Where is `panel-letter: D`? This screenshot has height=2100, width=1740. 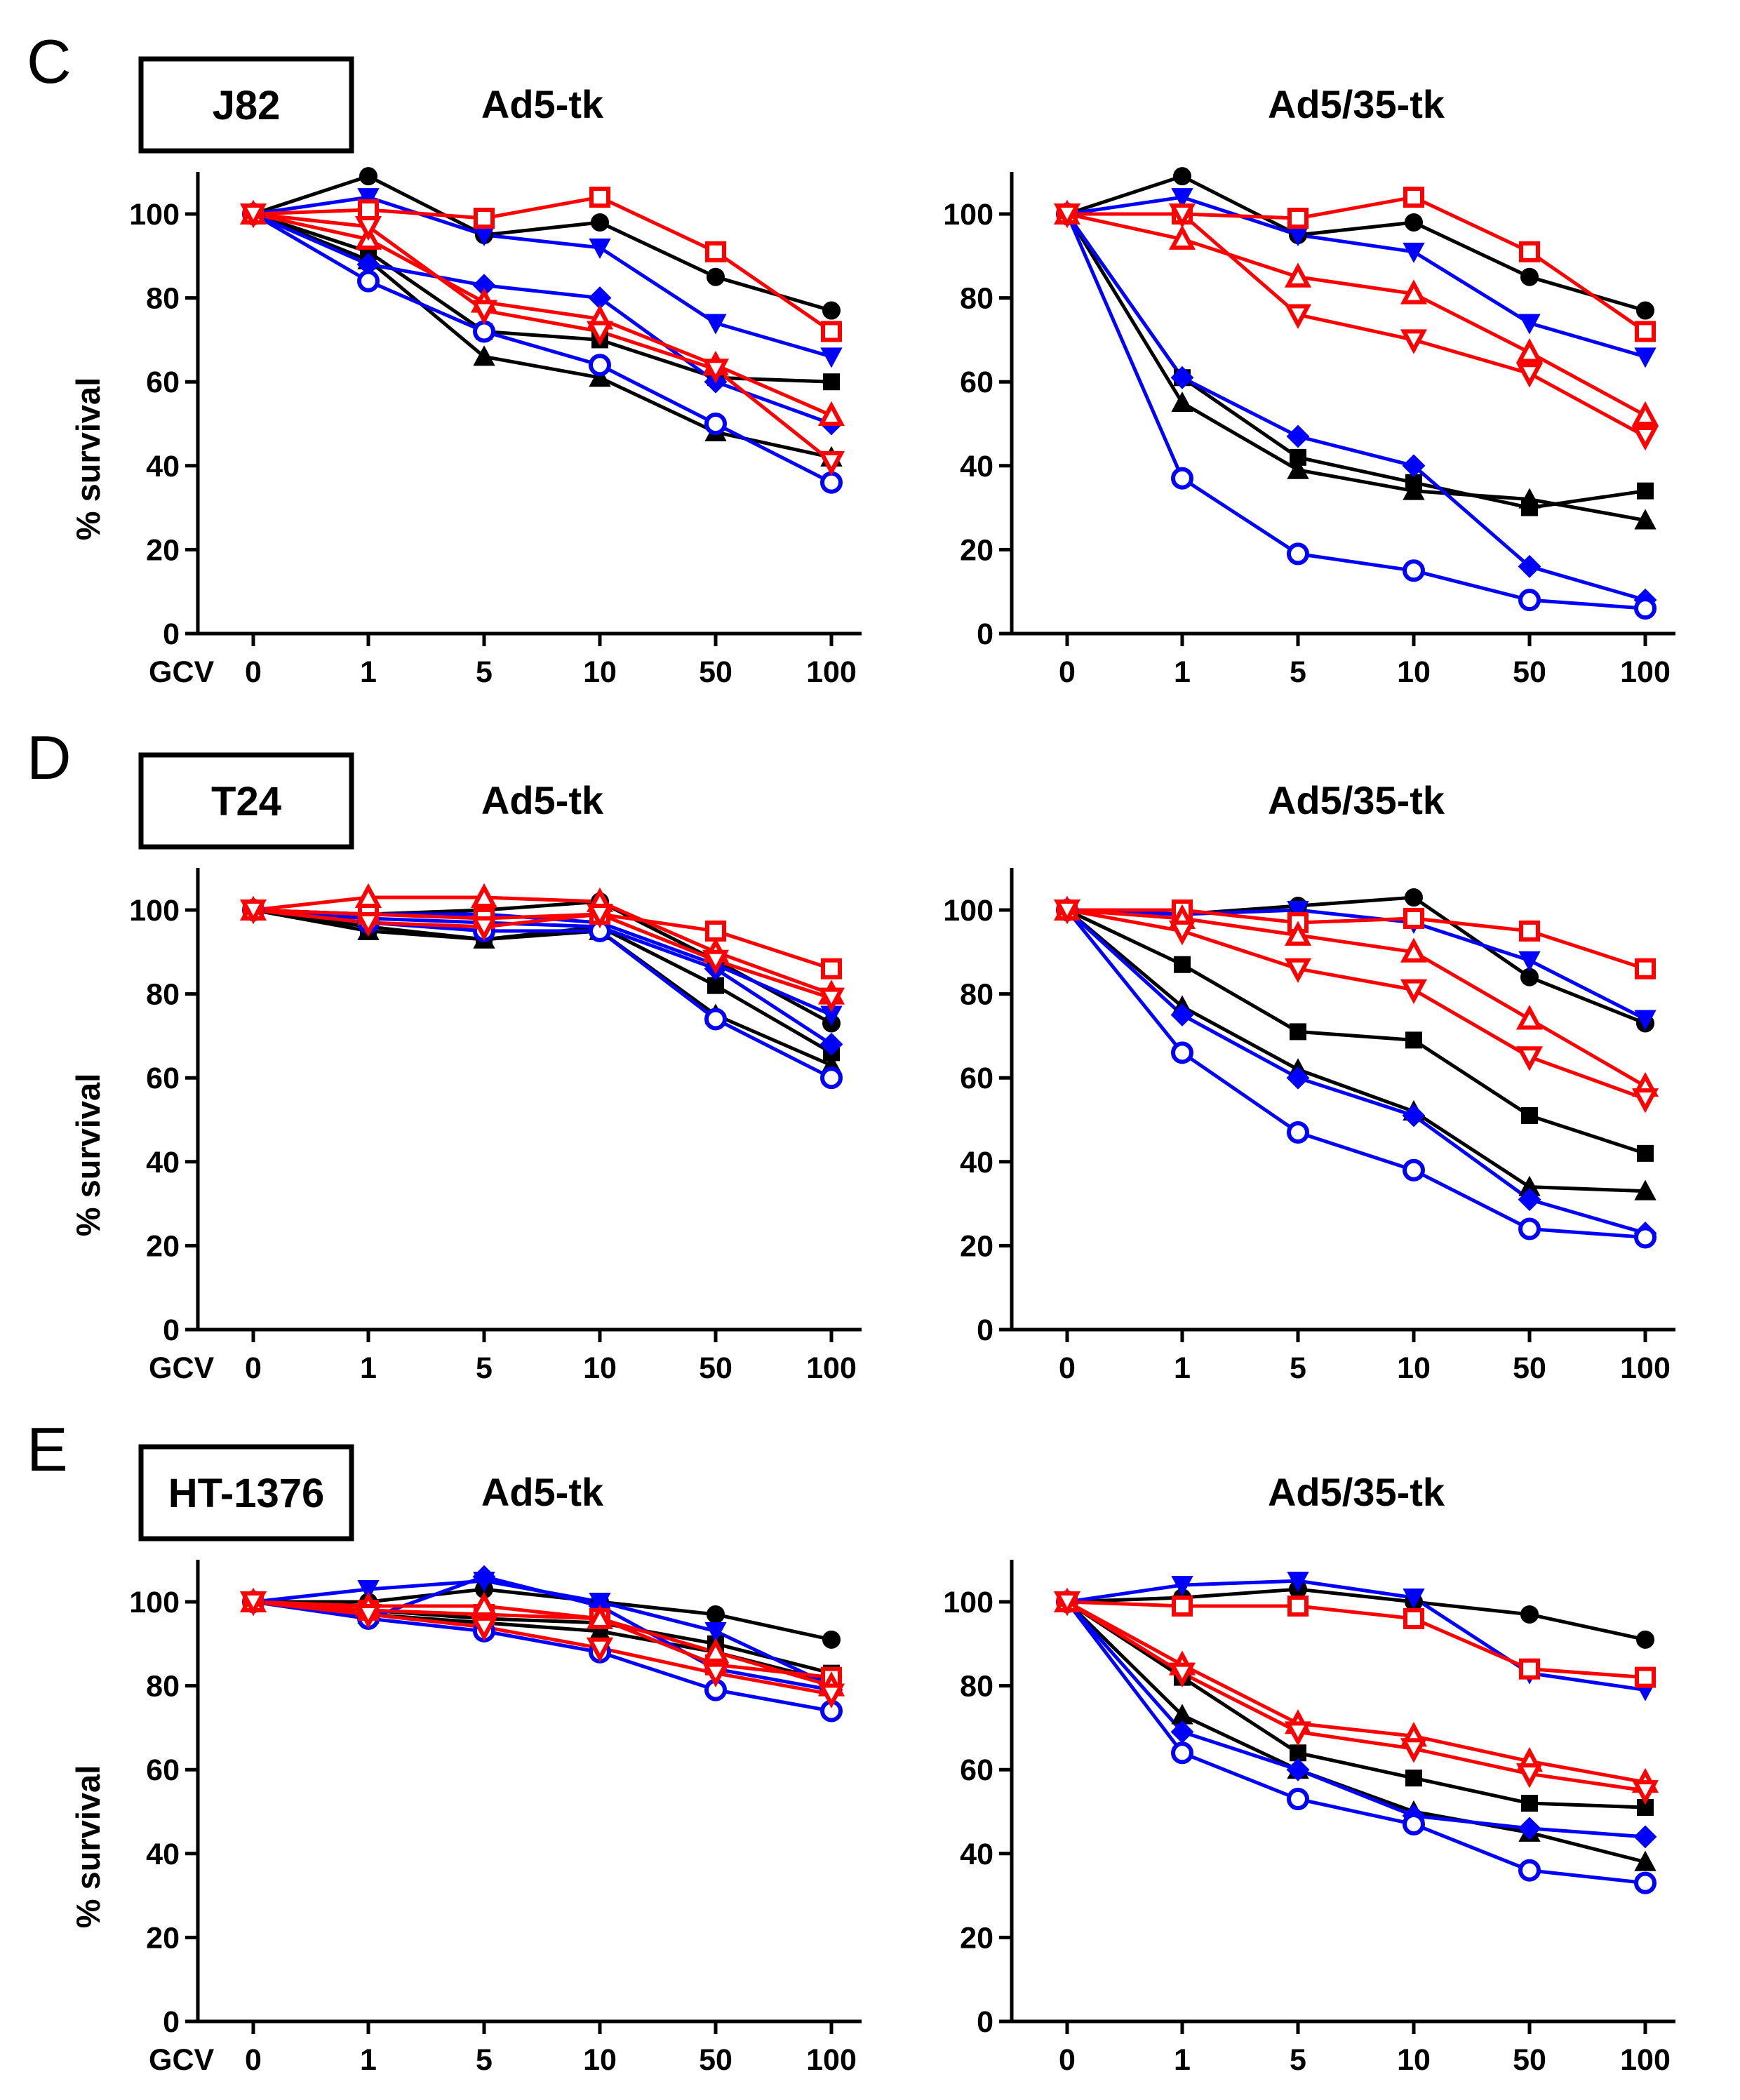
panel-letter: D is located at coordinates (49, 757).